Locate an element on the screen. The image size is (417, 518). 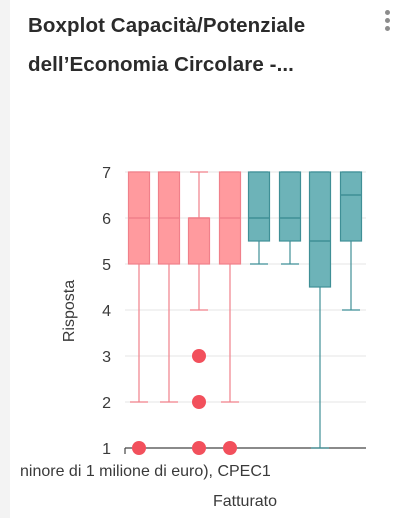
chart-title-line-1: Boxplot Capacità/Potenziale is located at coordinates (167, 25).